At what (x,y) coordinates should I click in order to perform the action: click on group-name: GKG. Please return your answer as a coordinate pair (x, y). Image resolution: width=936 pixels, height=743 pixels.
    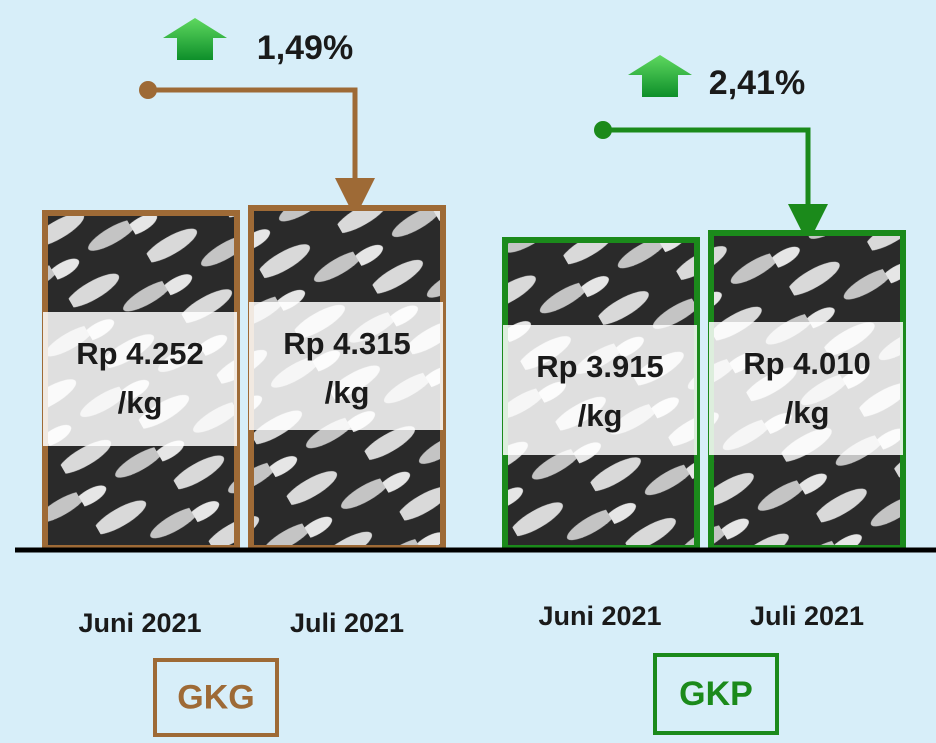
    Looking at the image, I should click on (215, 697).